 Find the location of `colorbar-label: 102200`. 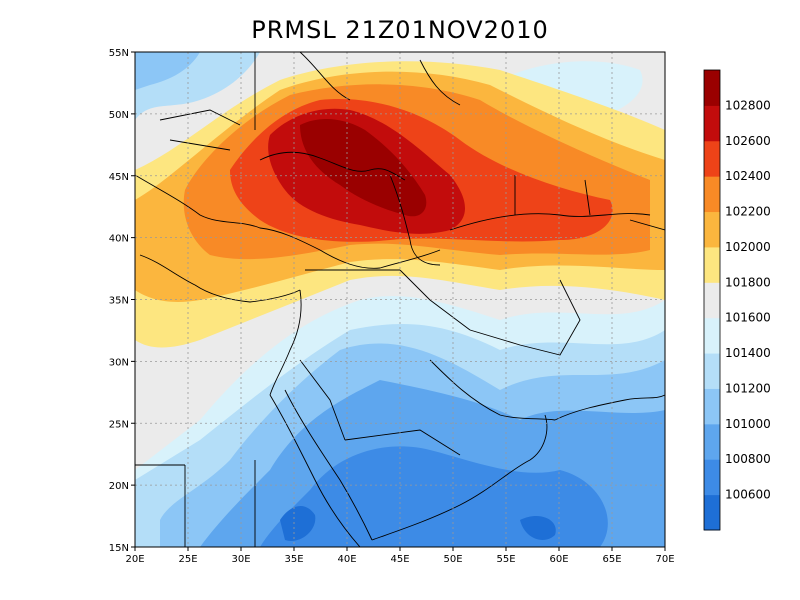

colorbar-label: 102200 is located at coordinates (748, 212).